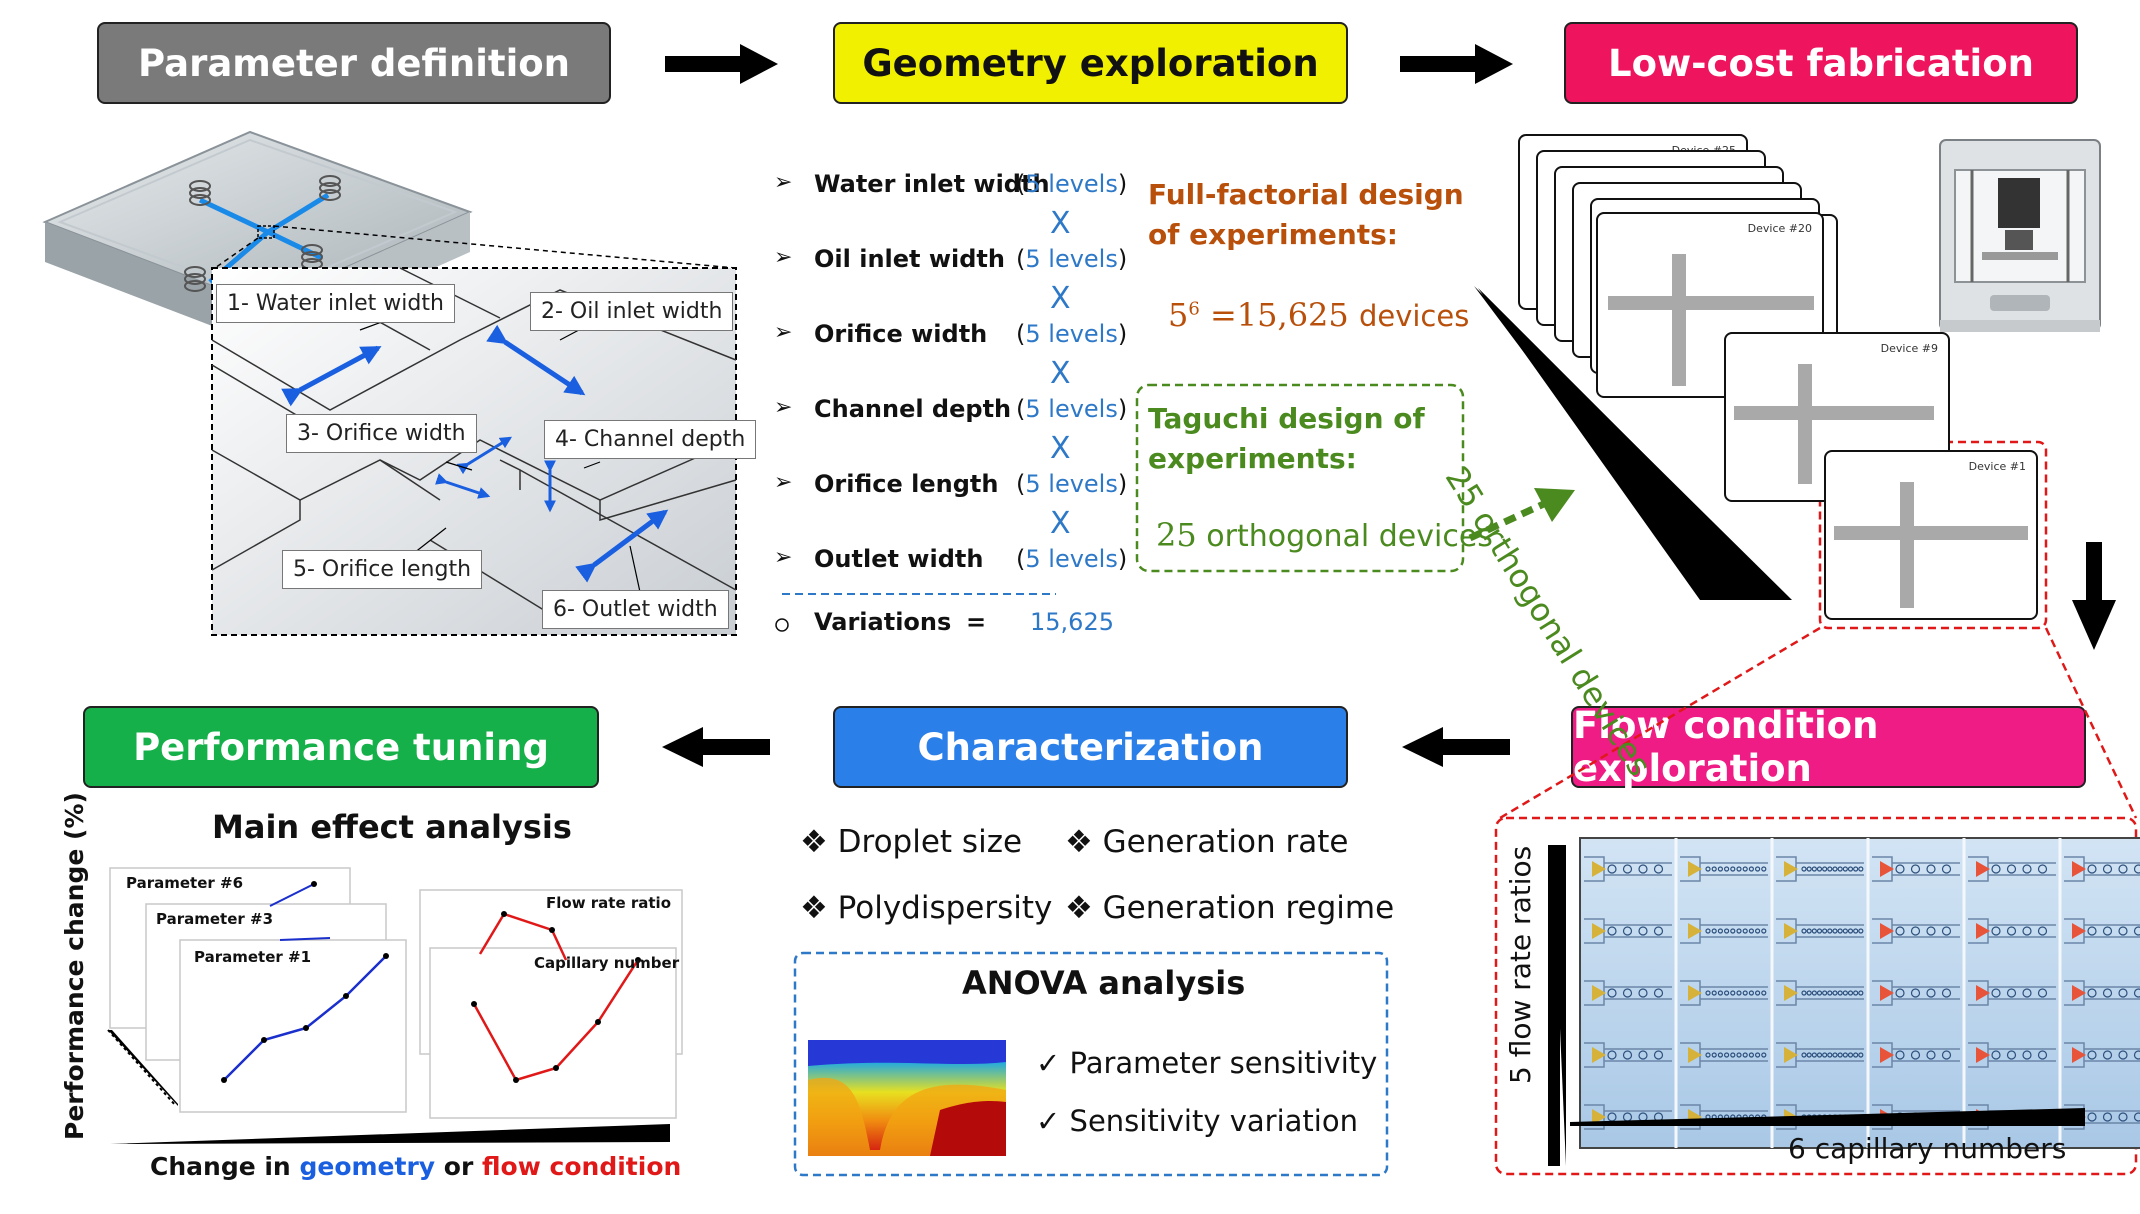  Describe the element at coordinates (930, 842) in the screenshot. I see `char-item-droplet-size-text: Droplet size` at that location.